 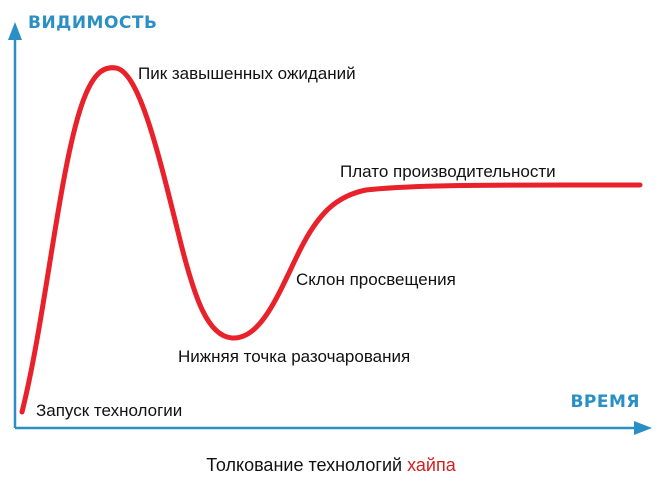 What do you see at coordinates (109, 410) in the screenshot?
I see `label-trigger: Запуск технологии` at bounding box center [109, 410].